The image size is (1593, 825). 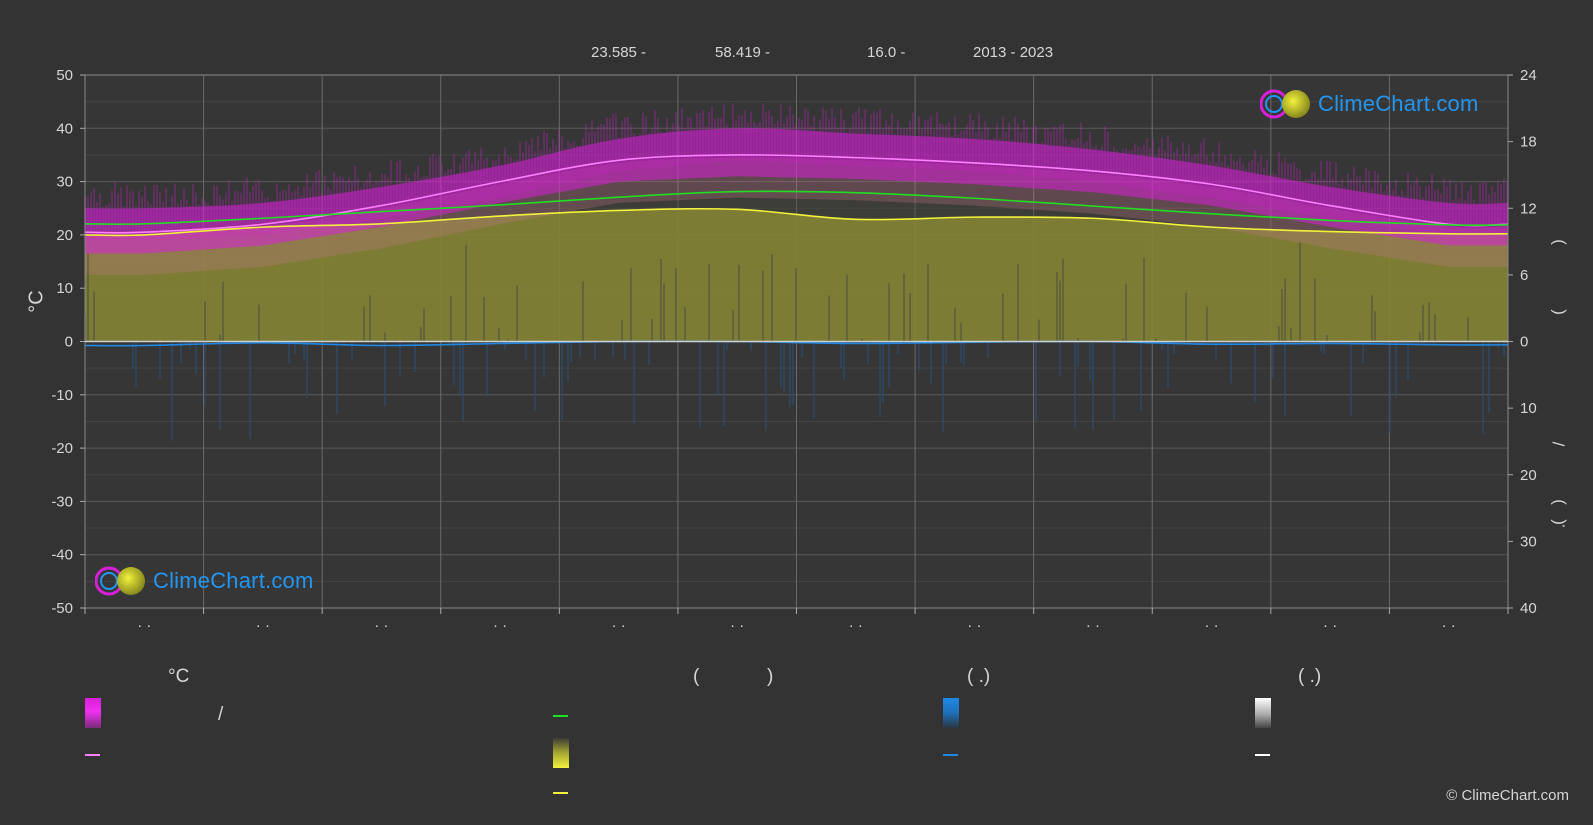 What do you see at coordinates (64, 75) in the screenshot?
I see `y-tick-left: 50` at bounding box center [64, 75].